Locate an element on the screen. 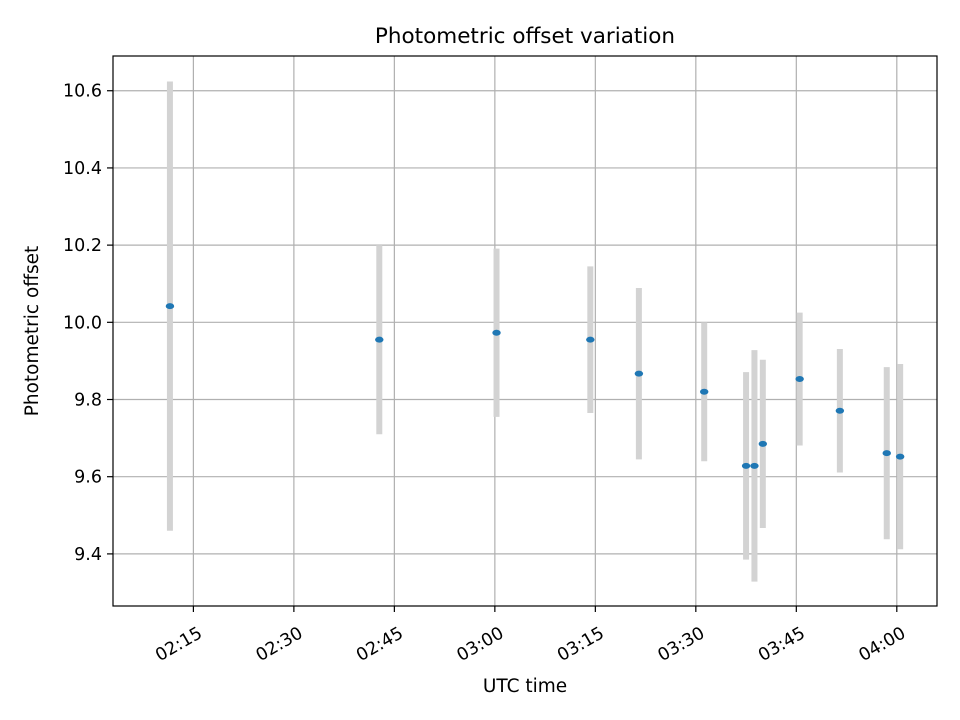 The width and height of the screenshot is (960, 720). y-tick-label: 10.0 is located at coordinates (82, 323).